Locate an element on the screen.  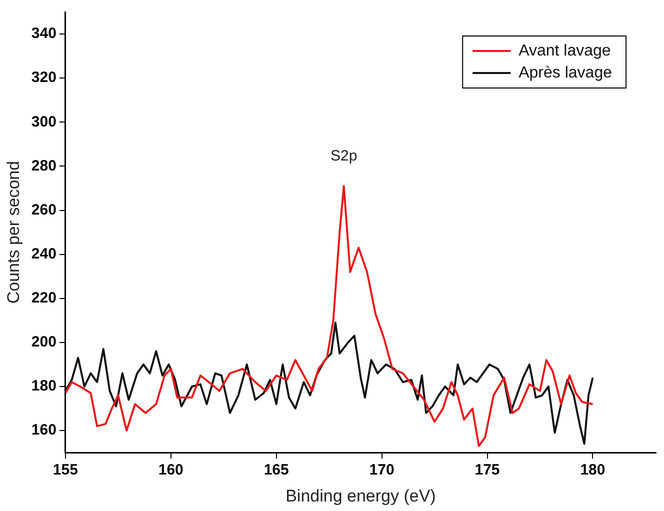
y-tick-label: 300 is located at coordinates (43, 121).